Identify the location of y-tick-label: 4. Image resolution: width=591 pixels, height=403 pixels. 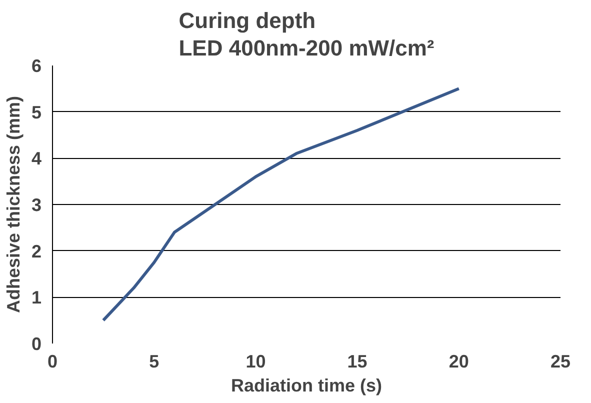
(36, 158).